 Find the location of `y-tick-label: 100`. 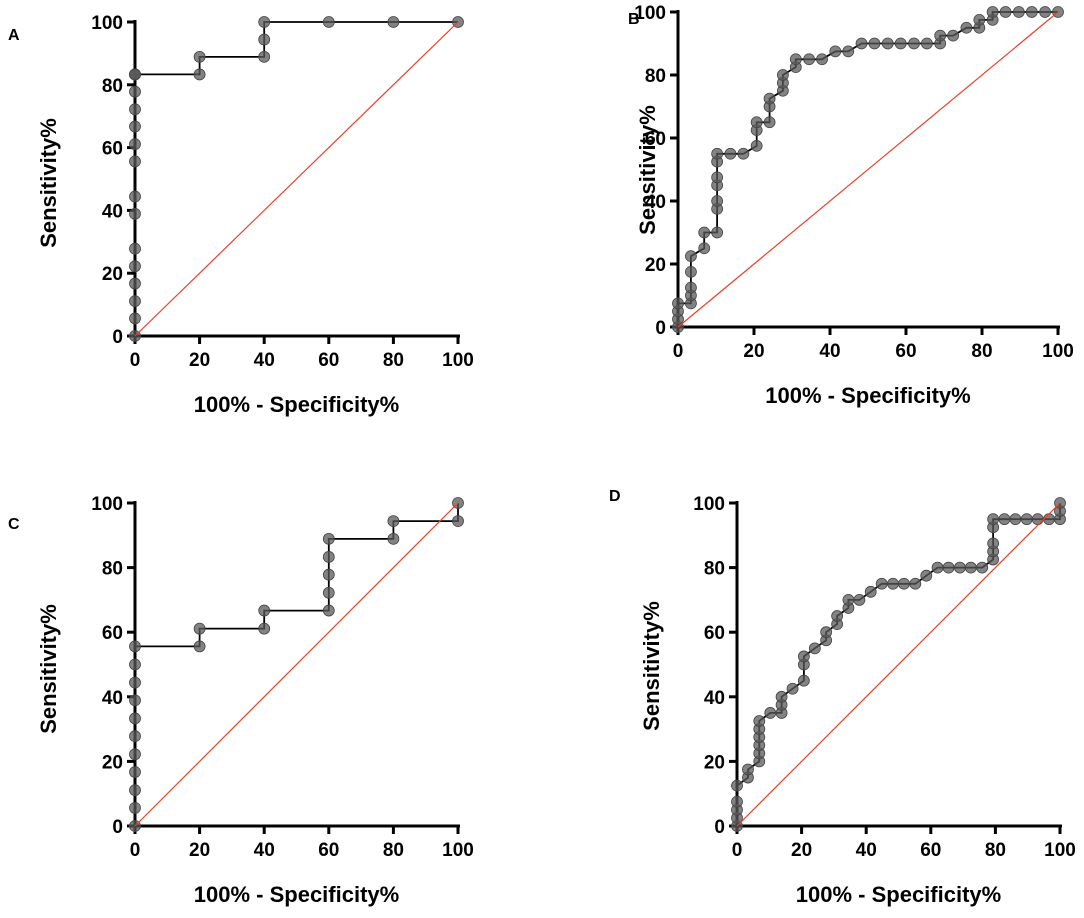

y-tick-label: 100 is located at coordinates (107, 23).